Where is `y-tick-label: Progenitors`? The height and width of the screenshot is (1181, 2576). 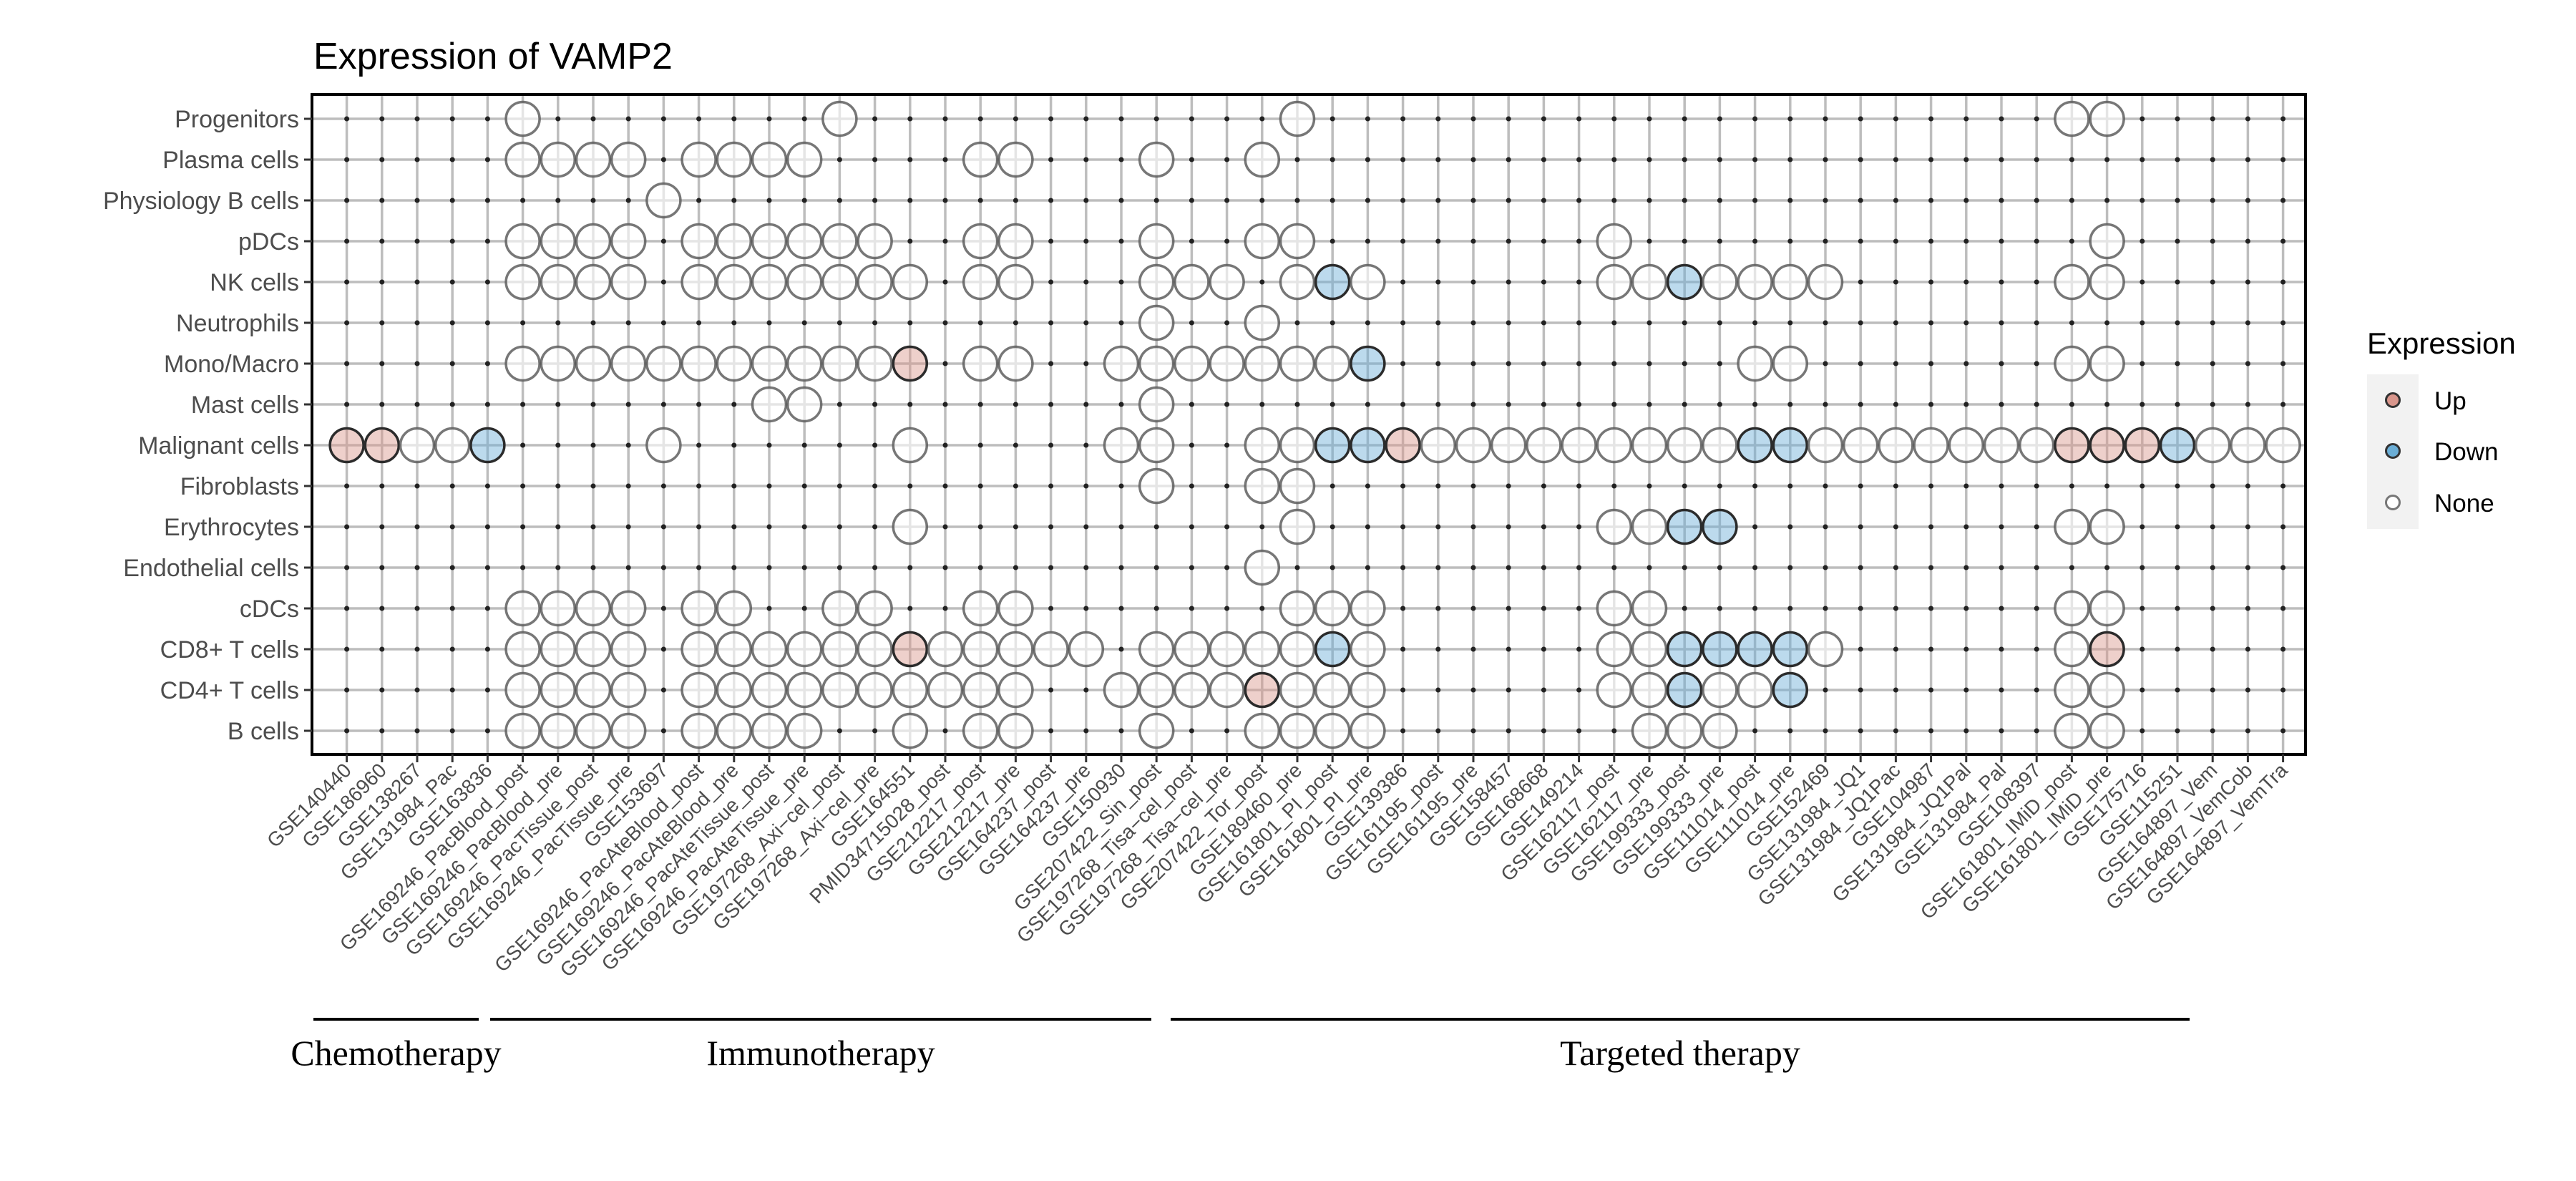 y-tick-label: Progenitors is located at coordinates (237, 119).